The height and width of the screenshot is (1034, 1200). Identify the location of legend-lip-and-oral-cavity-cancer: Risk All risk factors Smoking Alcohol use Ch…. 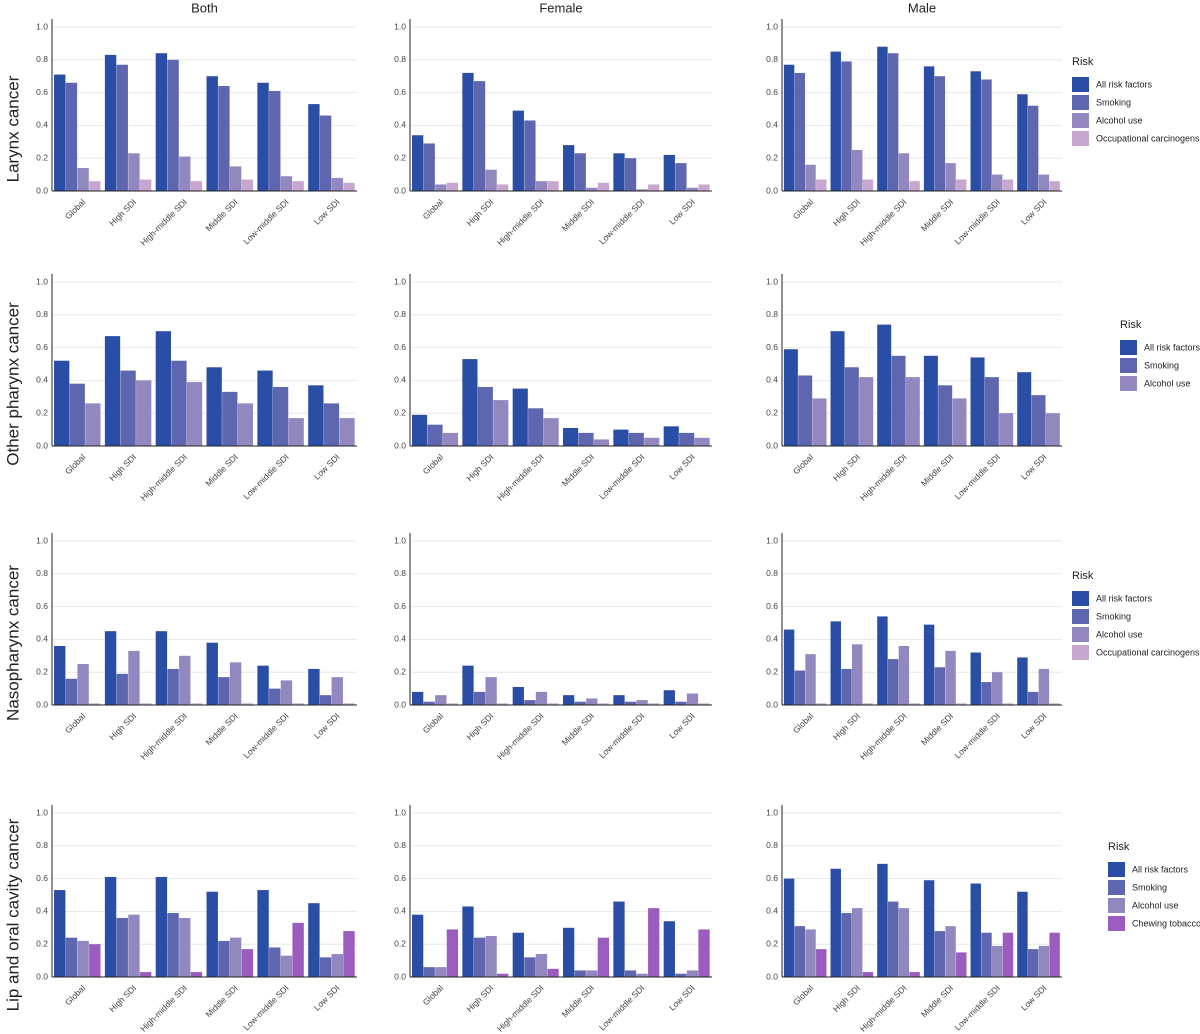
(1154, 886).